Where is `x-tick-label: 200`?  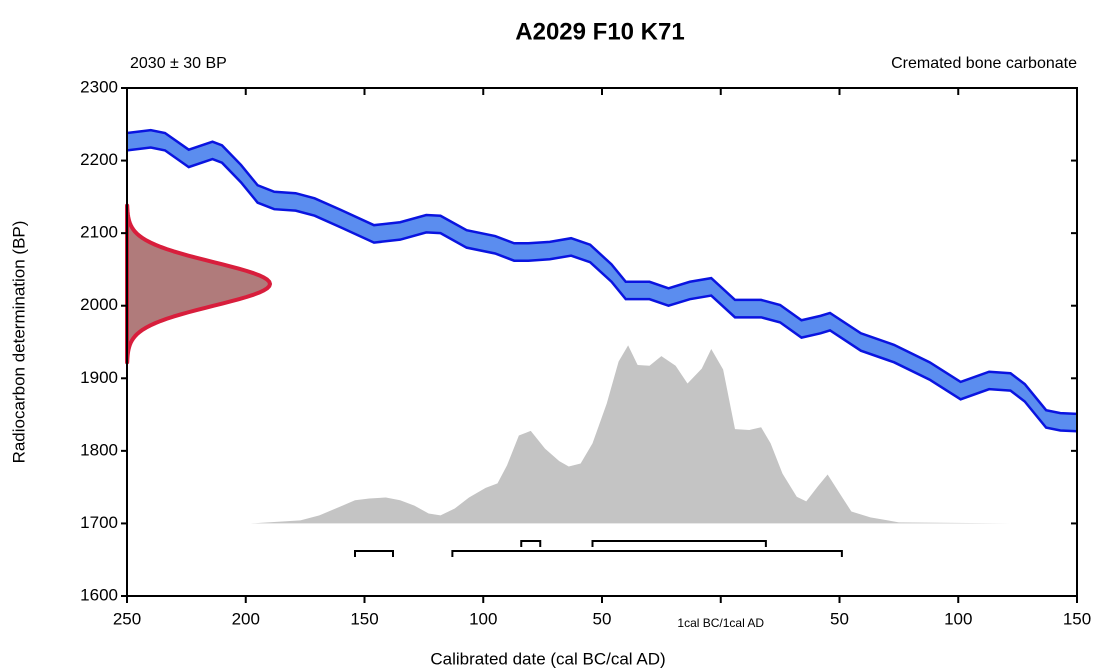
x-tick-label: 200 is located at coordinates (246, 618).